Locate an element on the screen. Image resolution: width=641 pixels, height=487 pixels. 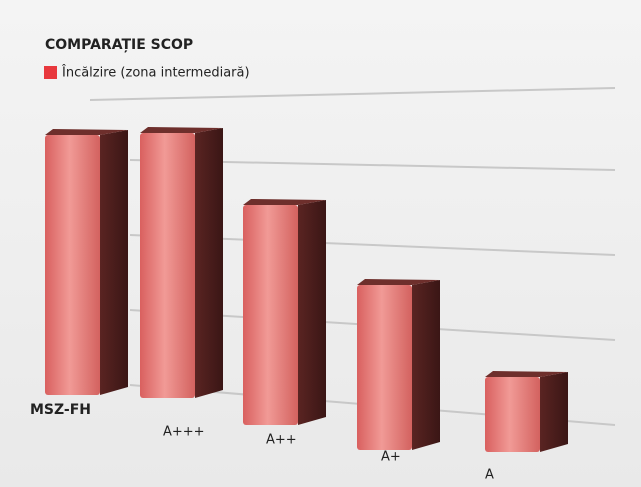
legend-label: Încălzire (zona intermediară) is located at coordinates (155, 73).